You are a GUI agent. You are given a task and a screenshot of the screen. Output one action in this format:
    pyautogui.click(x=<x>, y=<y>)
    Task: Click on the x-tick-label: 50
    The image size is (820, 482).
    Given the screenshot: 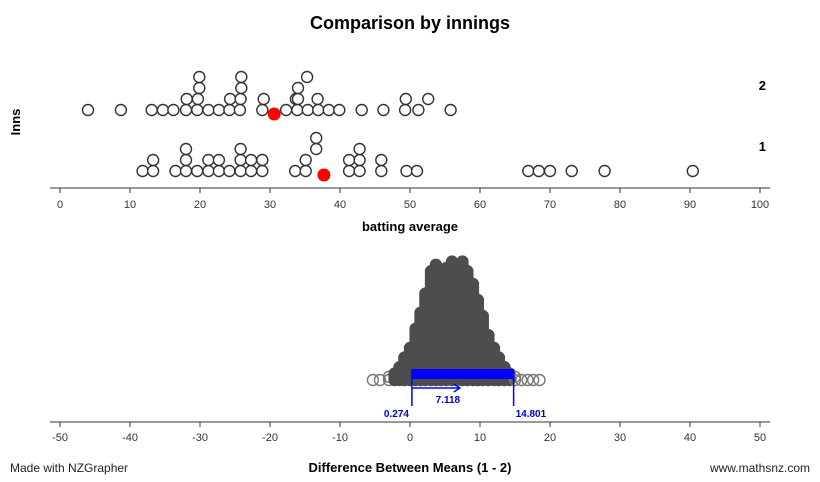 What is the action you would take?
    pyautogui.click(x=410, y=205)
    